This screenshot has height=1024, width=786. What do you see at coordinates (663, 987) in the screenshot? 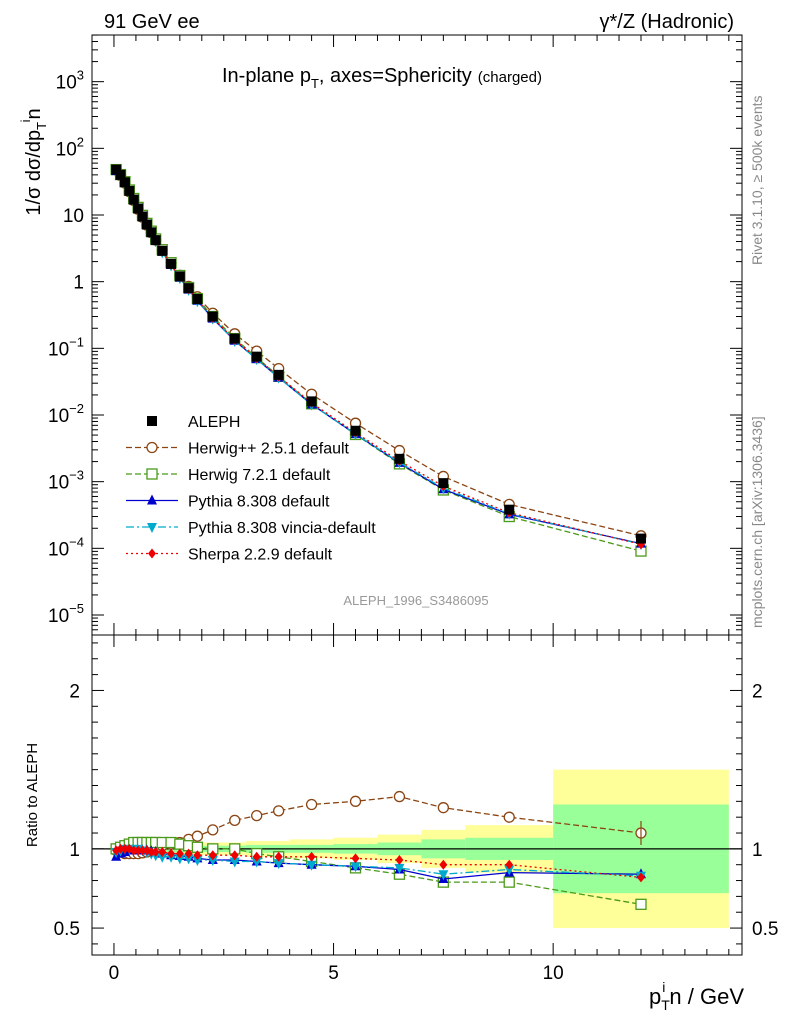
I see `x-axis-label-sup: i` at bounding box center [663, 987].